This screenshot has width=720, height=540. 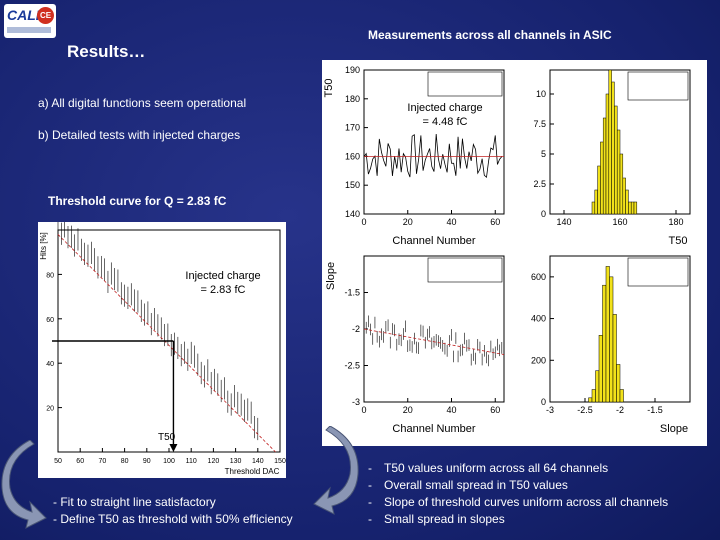 I want to click on calice-logo: CALI CE, so click(x=30, y=21).